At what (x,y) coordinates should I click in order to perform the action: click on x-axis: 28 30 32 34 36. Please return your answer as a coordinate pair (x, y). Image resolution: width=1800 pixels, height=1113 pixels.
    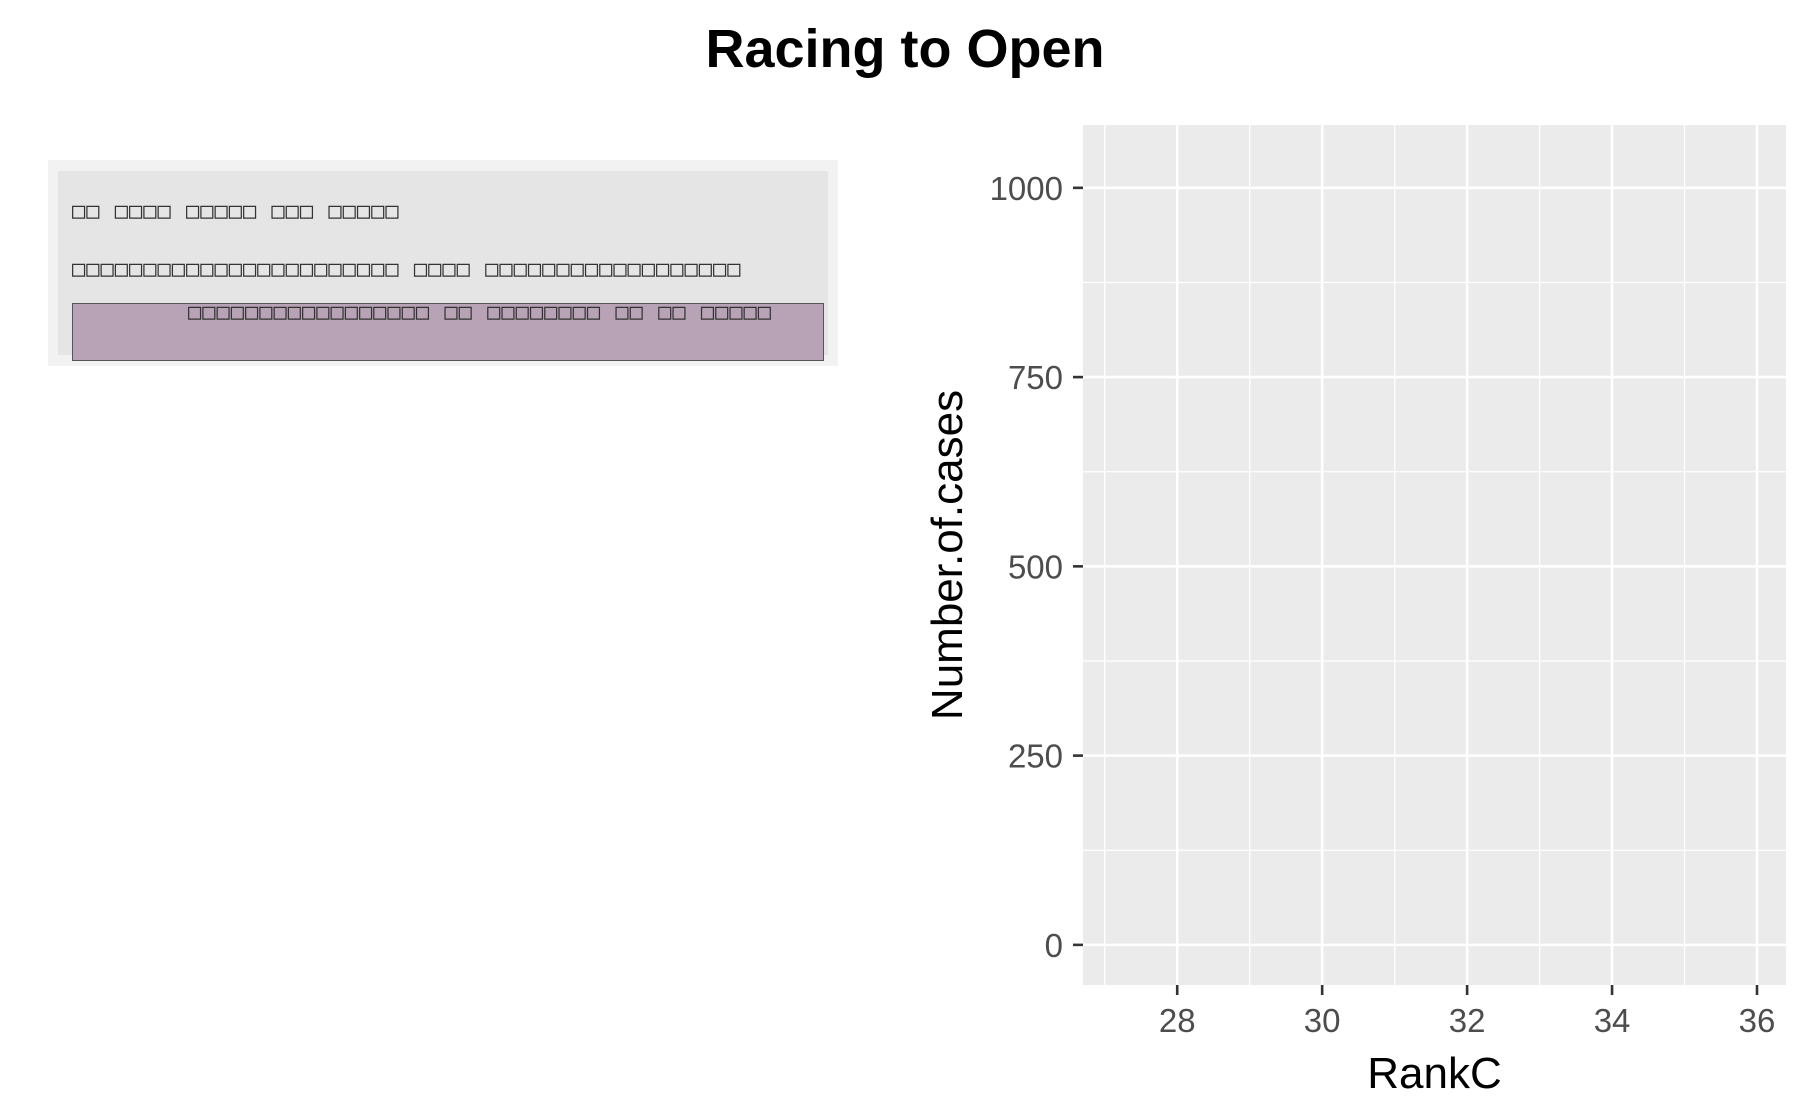
    Looking at the image, I should click on (1467, 1012).